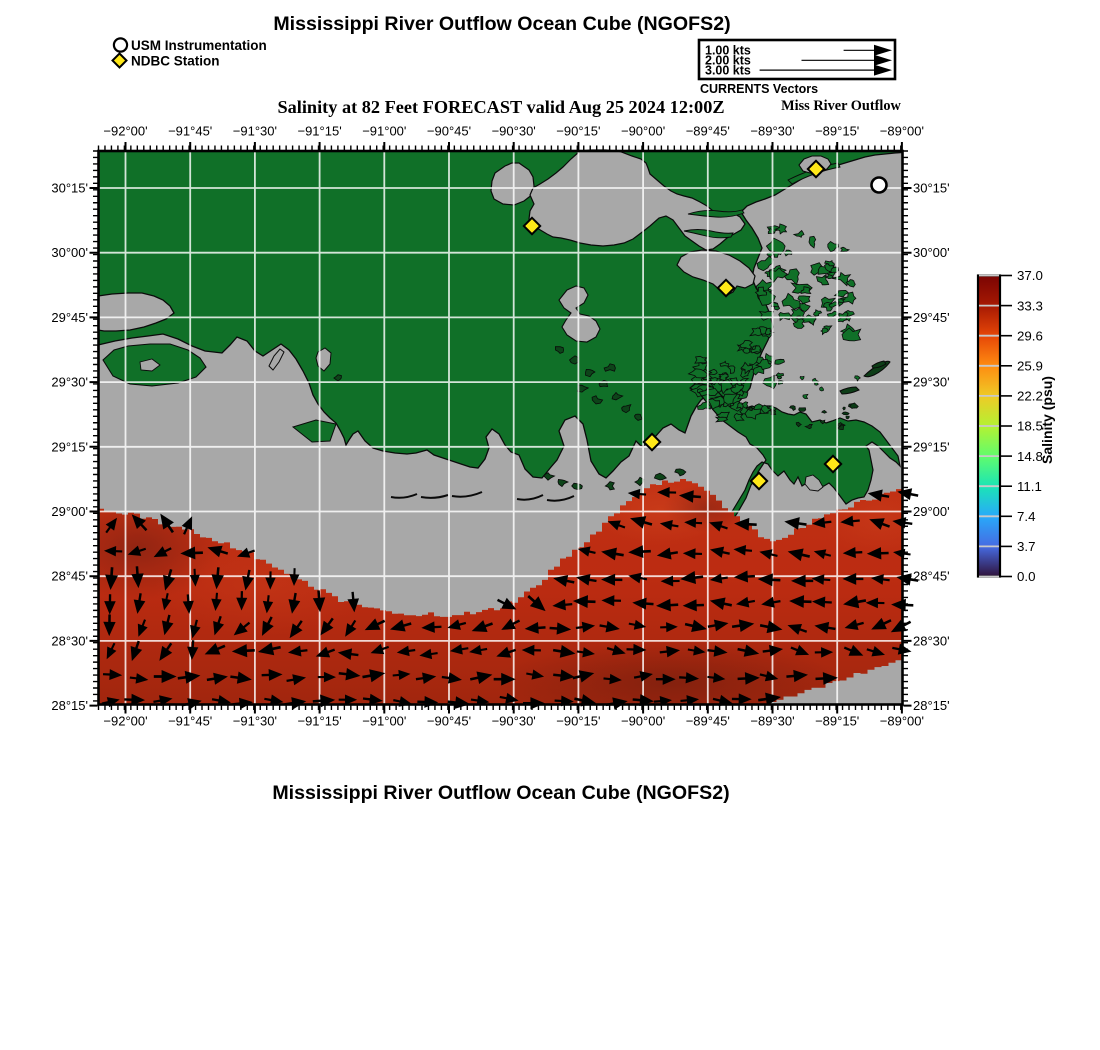 This screenshot has height=1050, width=1100. What do you see at coordinates (199, 45) in the screenshot?
I see `svg-text: USM Instrumentation` at bounding box center [199, 45].